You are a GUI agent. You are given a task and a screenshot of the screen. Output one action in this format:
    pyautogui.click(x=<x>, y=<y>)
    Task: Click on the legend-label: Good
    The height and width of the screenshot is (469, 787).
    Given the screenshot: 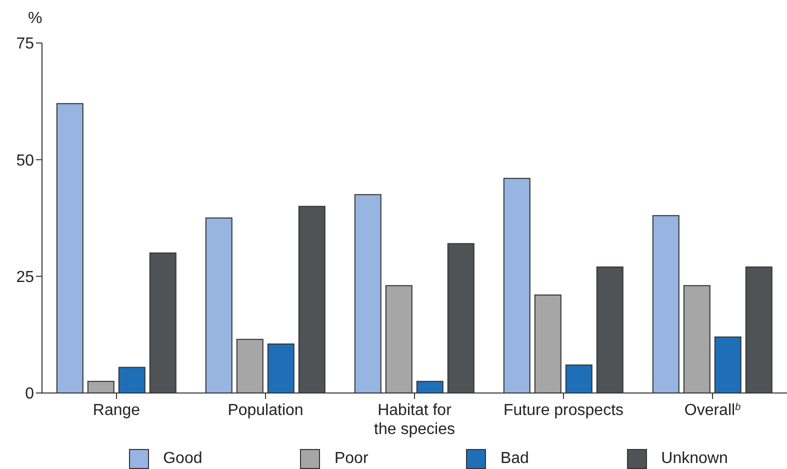 What is the action you would take?
    pyautogui.click(x=182, y=459)
    